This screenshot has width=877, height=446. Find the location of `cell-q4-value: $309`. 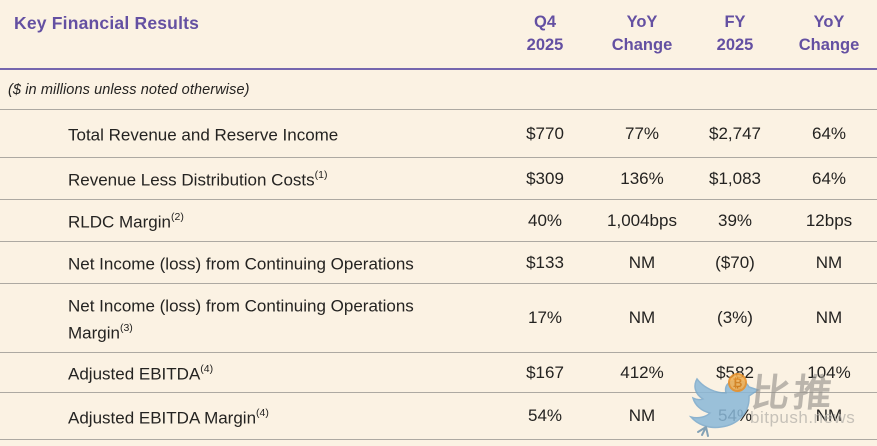

cell-q4-value: $309 is located at coordinates (545, 178).